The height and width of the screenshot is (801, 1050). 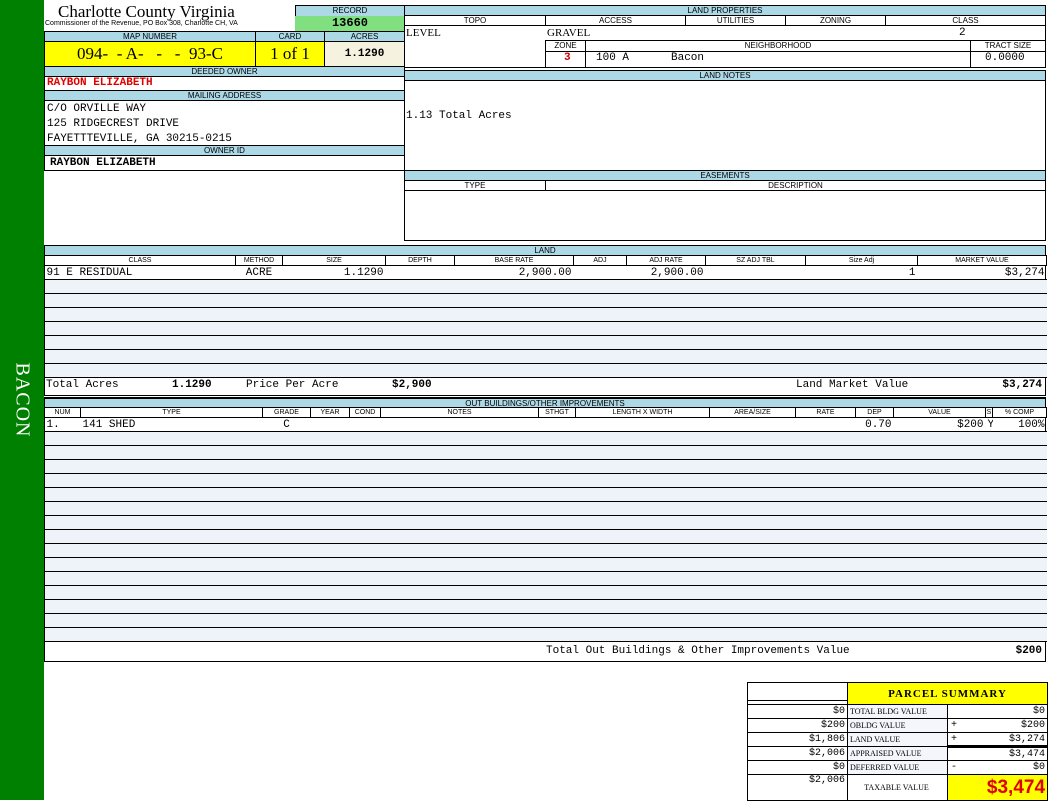 What do you see at coordinates (1019, 424) in the screenshot?
I see `table-cell: 100%` at bounding box center [1019, 424].